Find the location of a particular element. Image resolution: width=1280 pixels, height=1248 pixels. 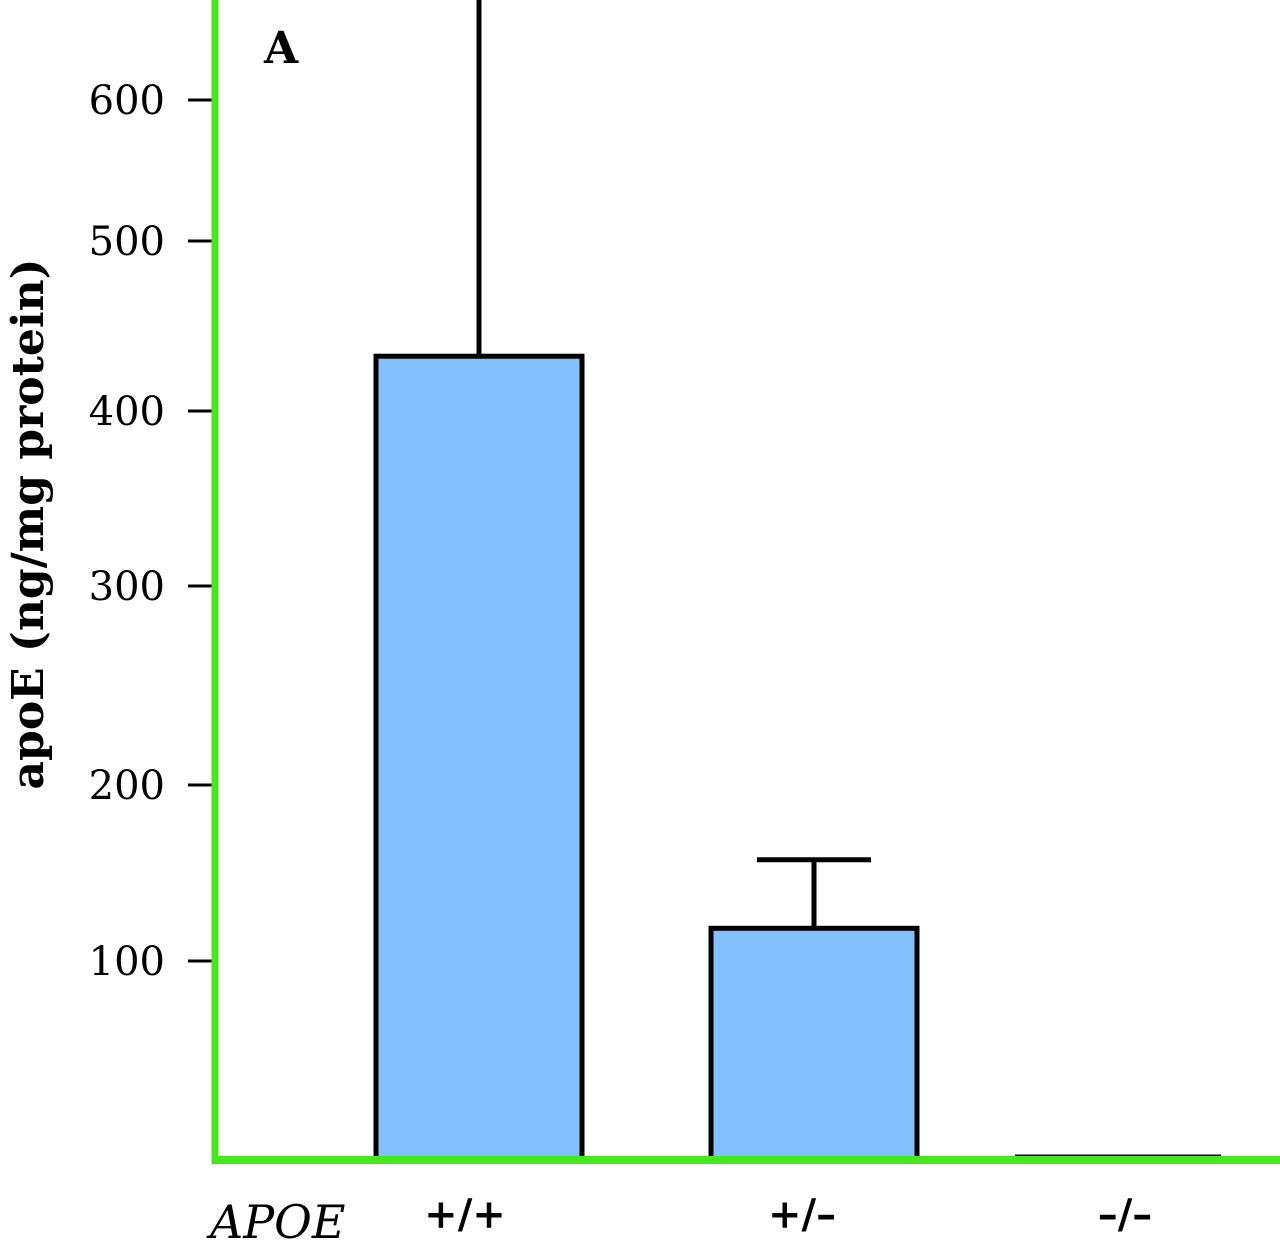

y-tick-label-100: 100 is located at coordinates (127, 962).